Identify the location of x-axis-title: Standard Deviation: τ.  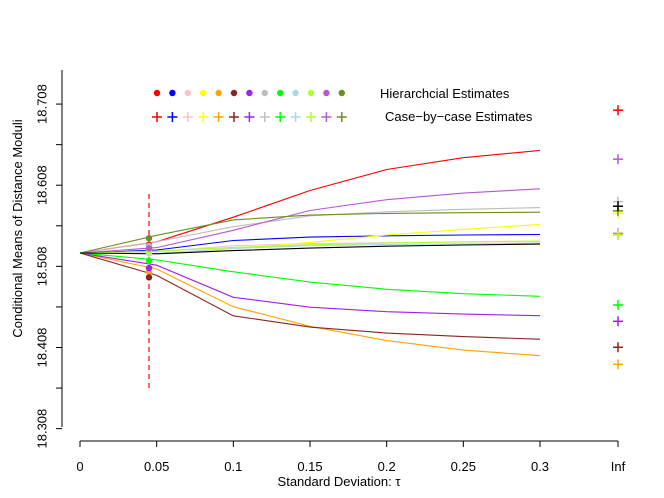
(340, 481).